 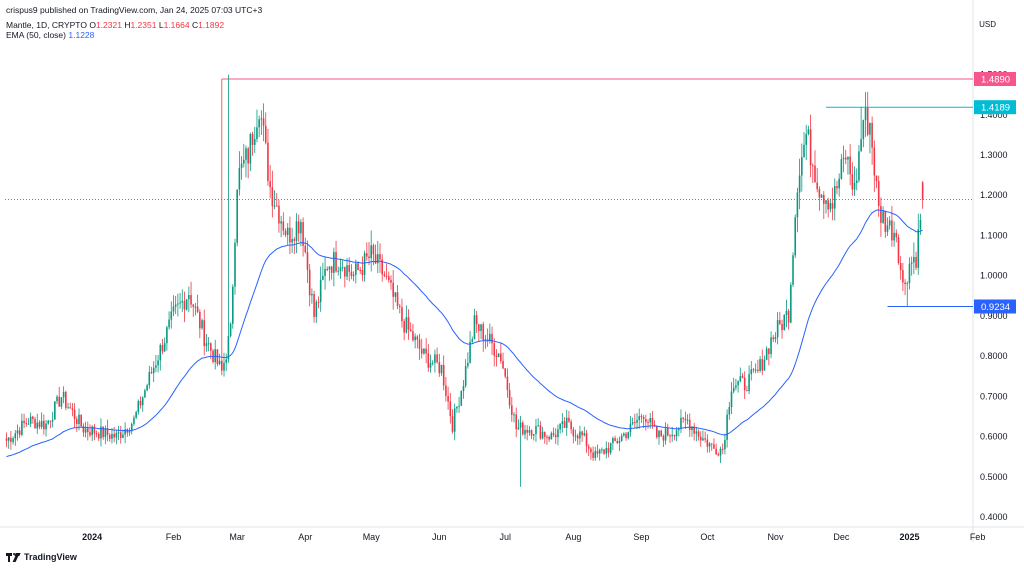 I want to click on y-tick-label: 0.8000, so click(x=994, y=356).